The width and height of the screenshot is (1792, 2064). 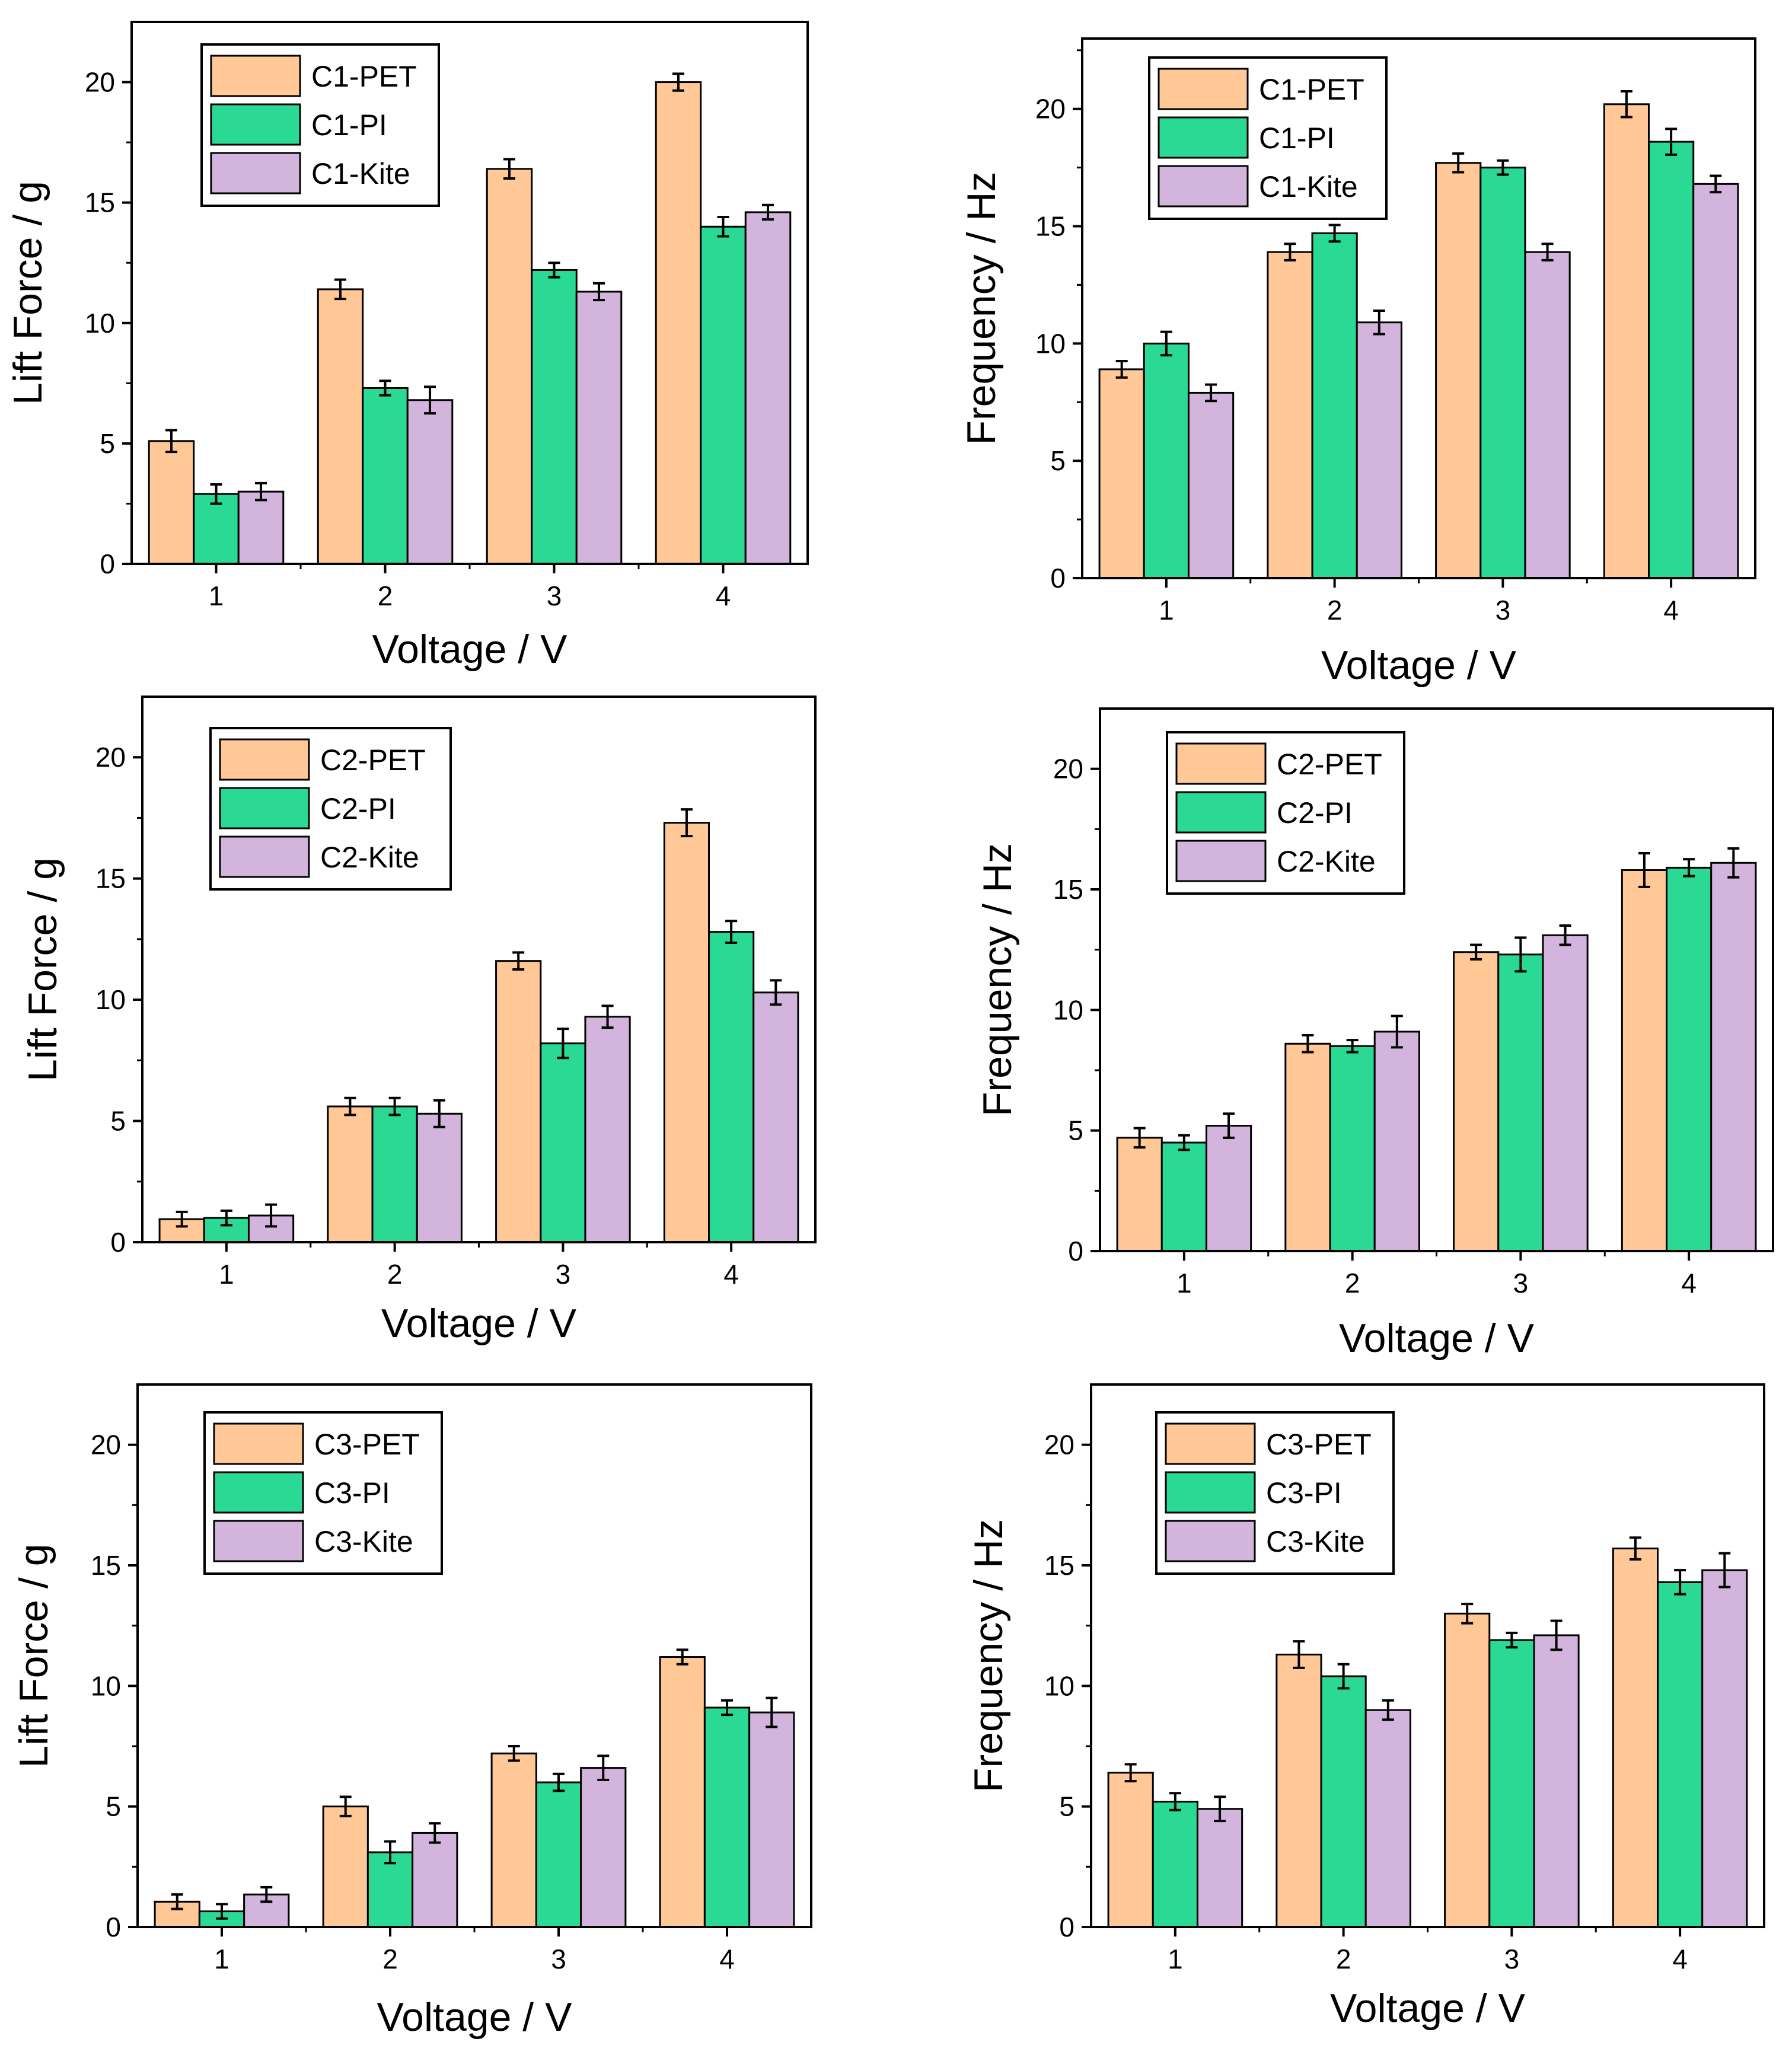 I want to click on x-tick-label: 1, so click(x=1175, y=1959).